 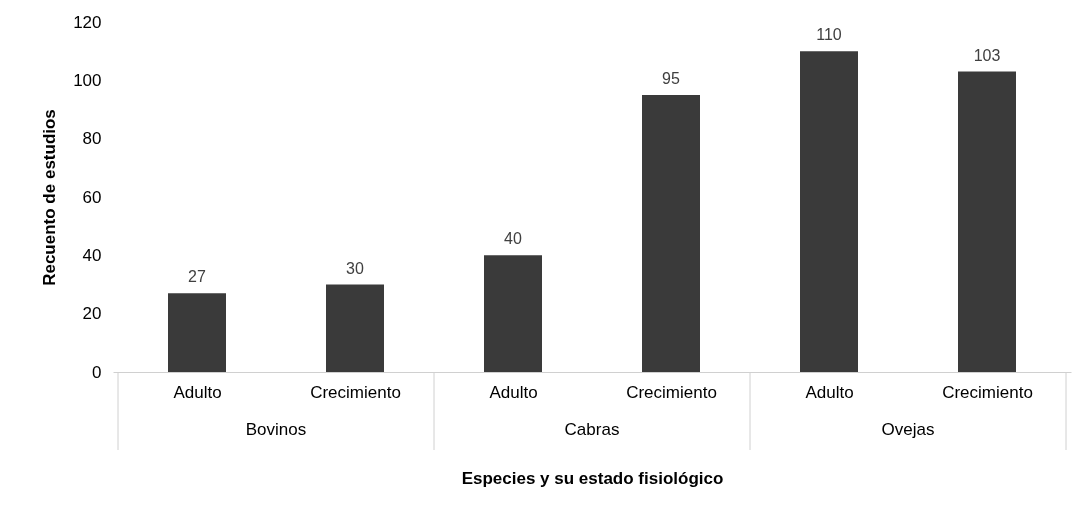 I want to click on text: Cabras, so click(x=592, y=429).